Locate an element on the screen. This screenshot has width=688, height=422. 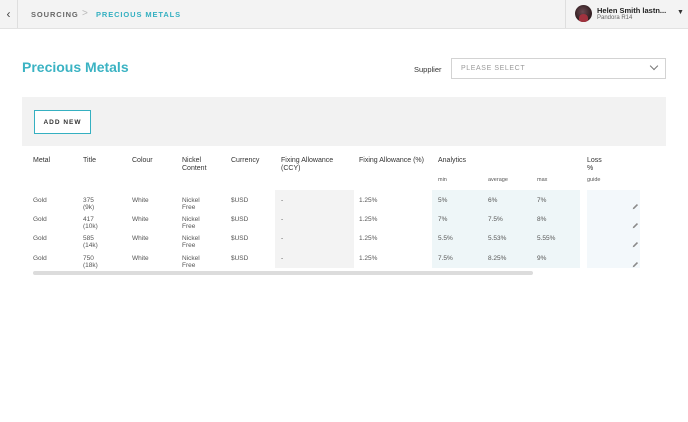
subheader-max: max is located at coordinates (542, 180).